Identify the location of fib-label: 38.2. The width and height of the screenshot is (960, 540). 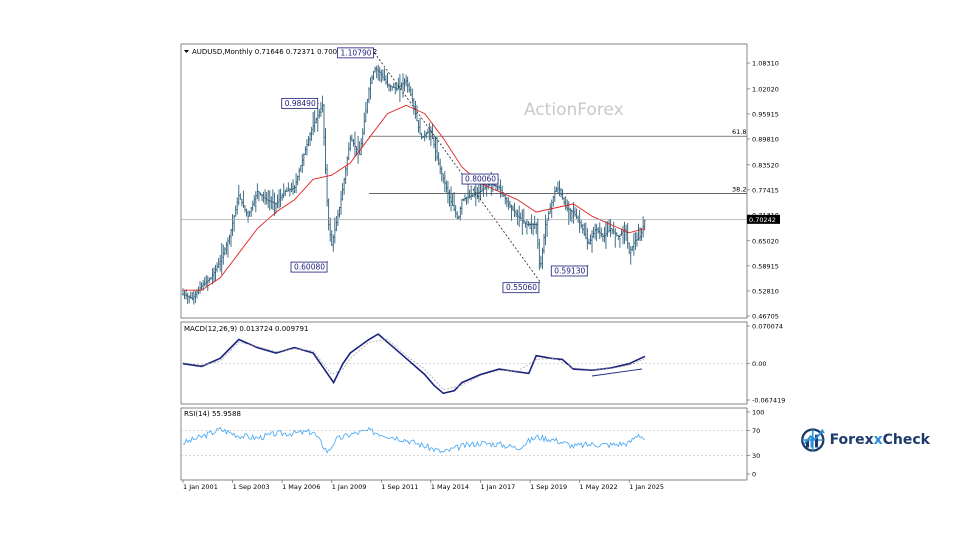
(739, 190).